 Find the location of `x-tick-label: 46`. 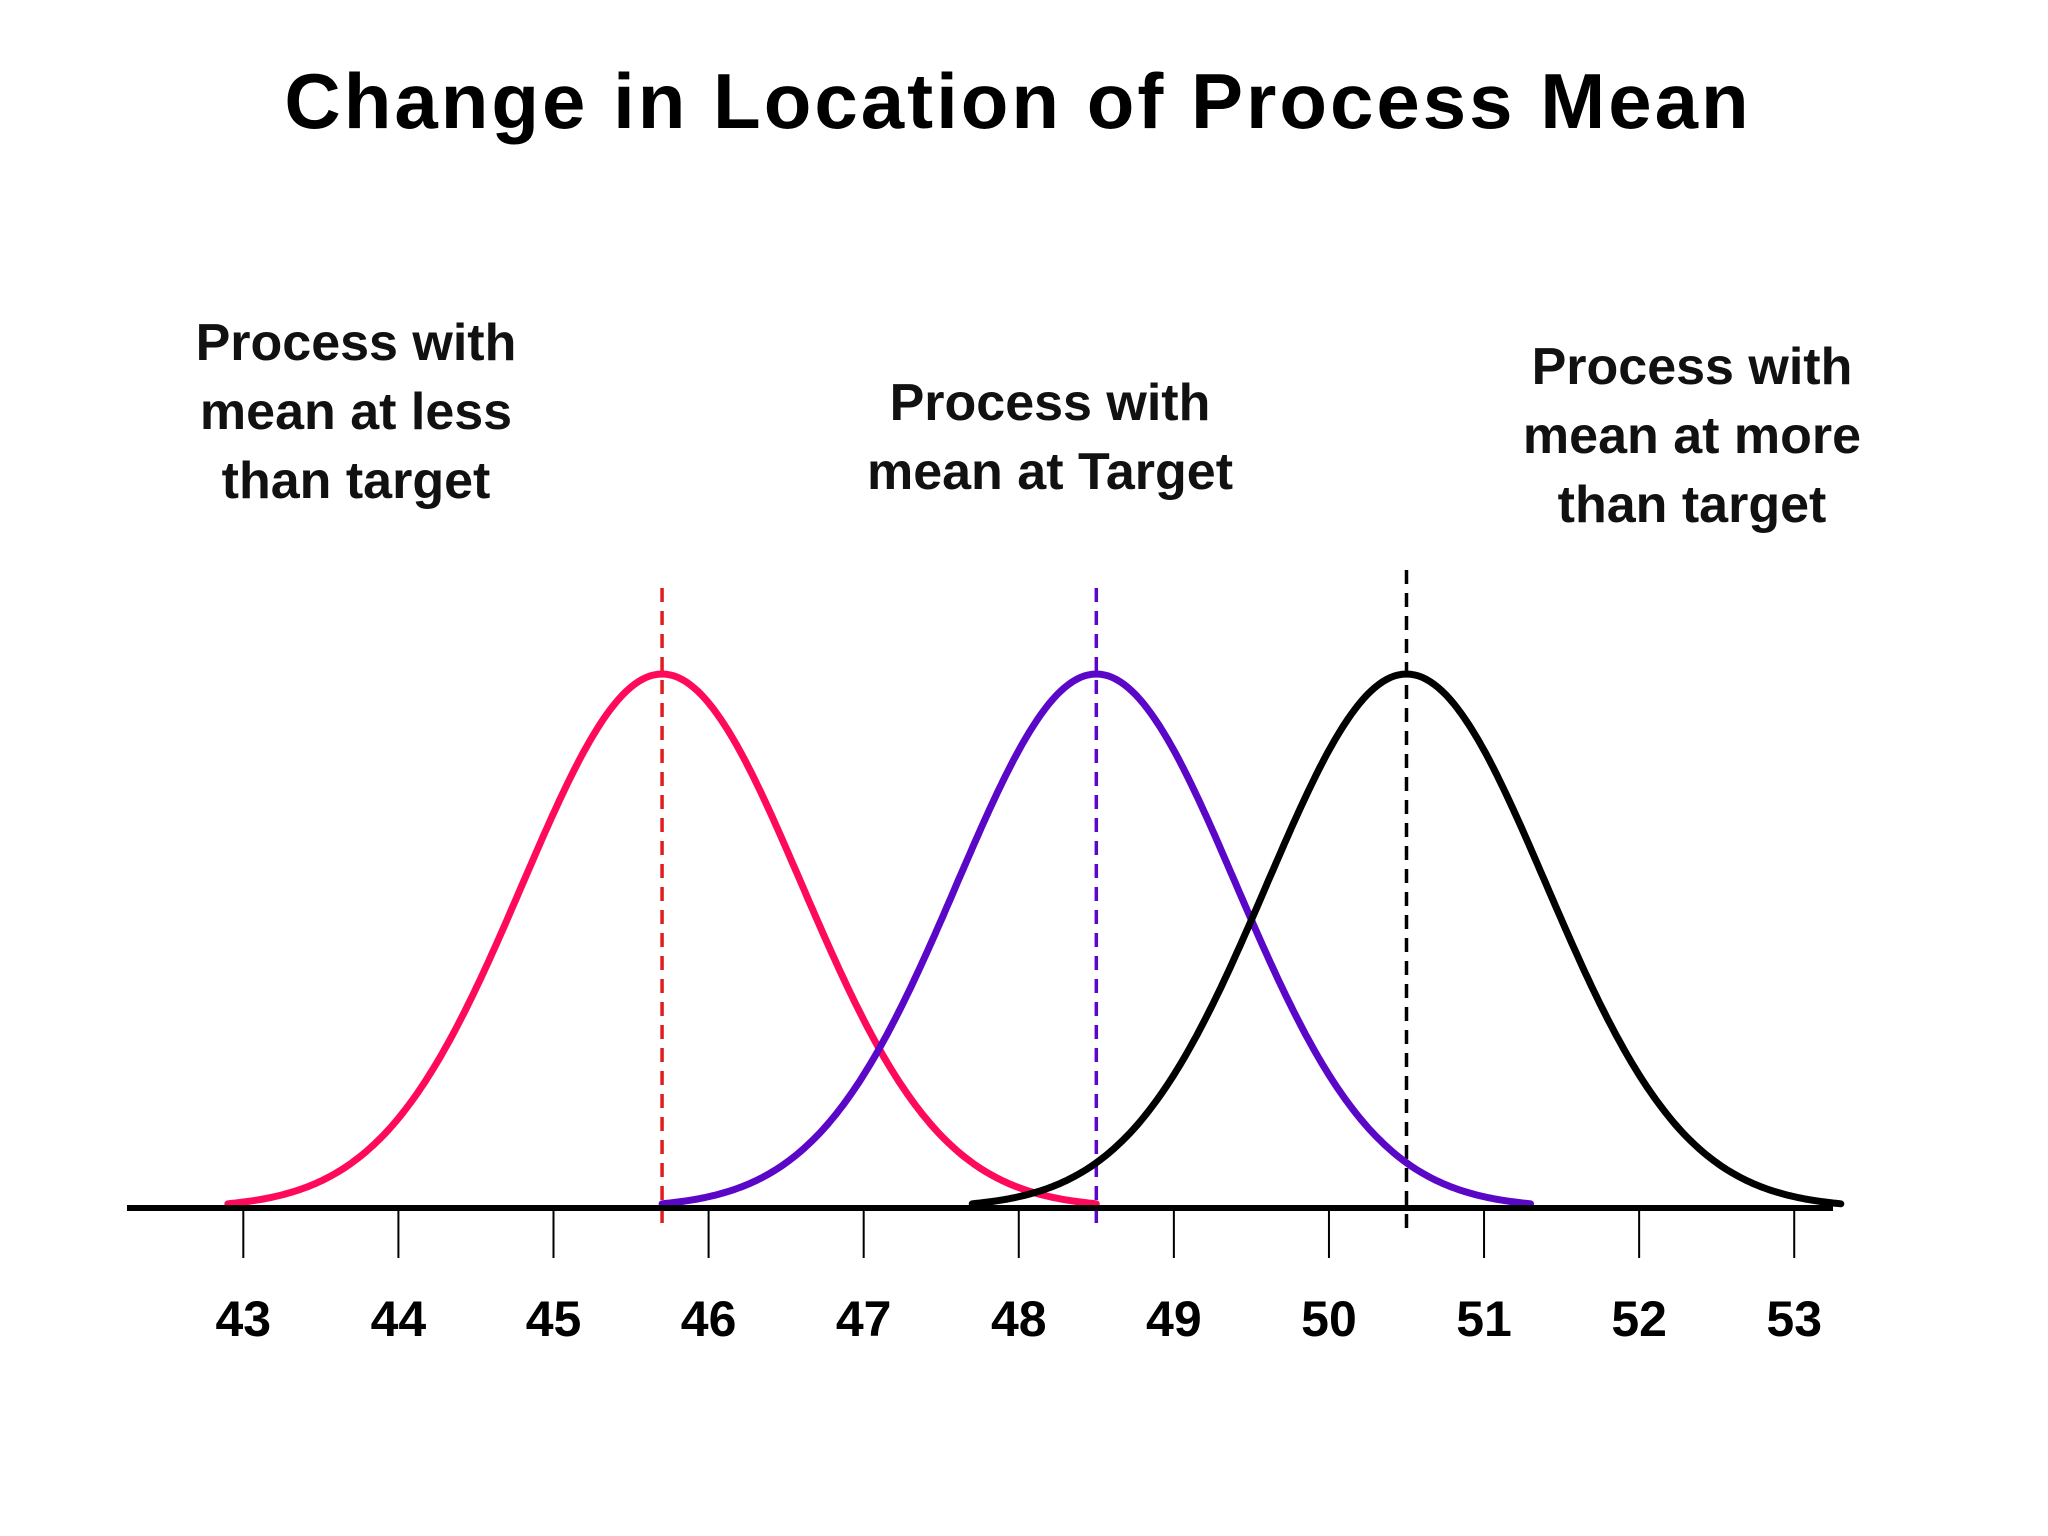

x-tick-label: 46 is located at coordinates (709, 1319).